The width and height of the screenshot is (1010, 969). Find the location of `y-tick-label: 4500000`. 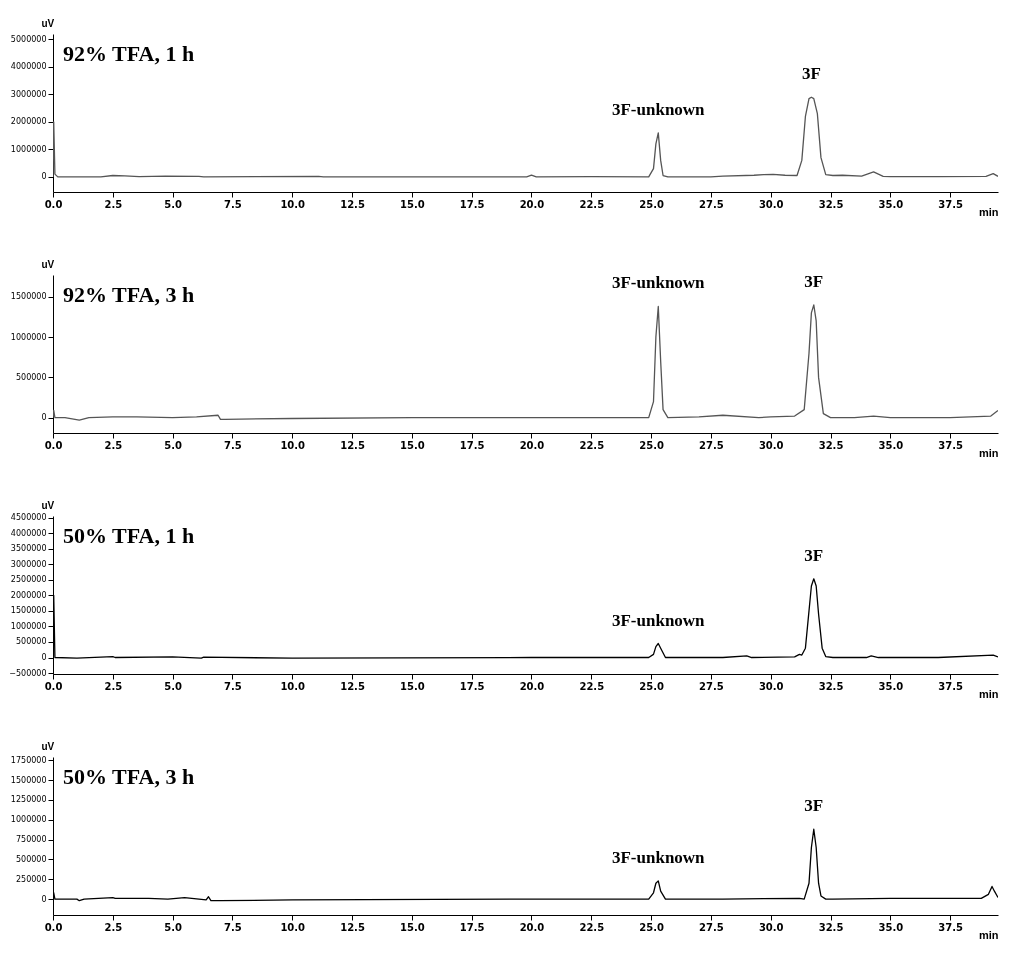

y-tick-label: 4500000 is located at coordinates (28, 518).